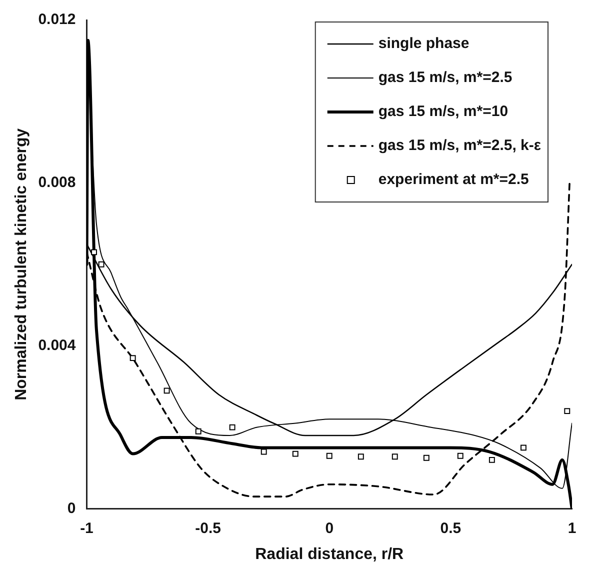 This screenshot has width=592, height=576. I want to click on y-tick-label: 0.008, so click(57, 183).